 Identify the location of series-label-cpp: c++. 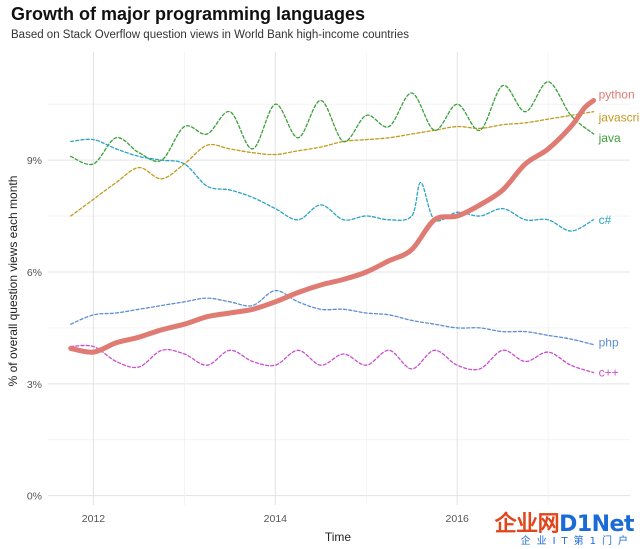
(609, 373).